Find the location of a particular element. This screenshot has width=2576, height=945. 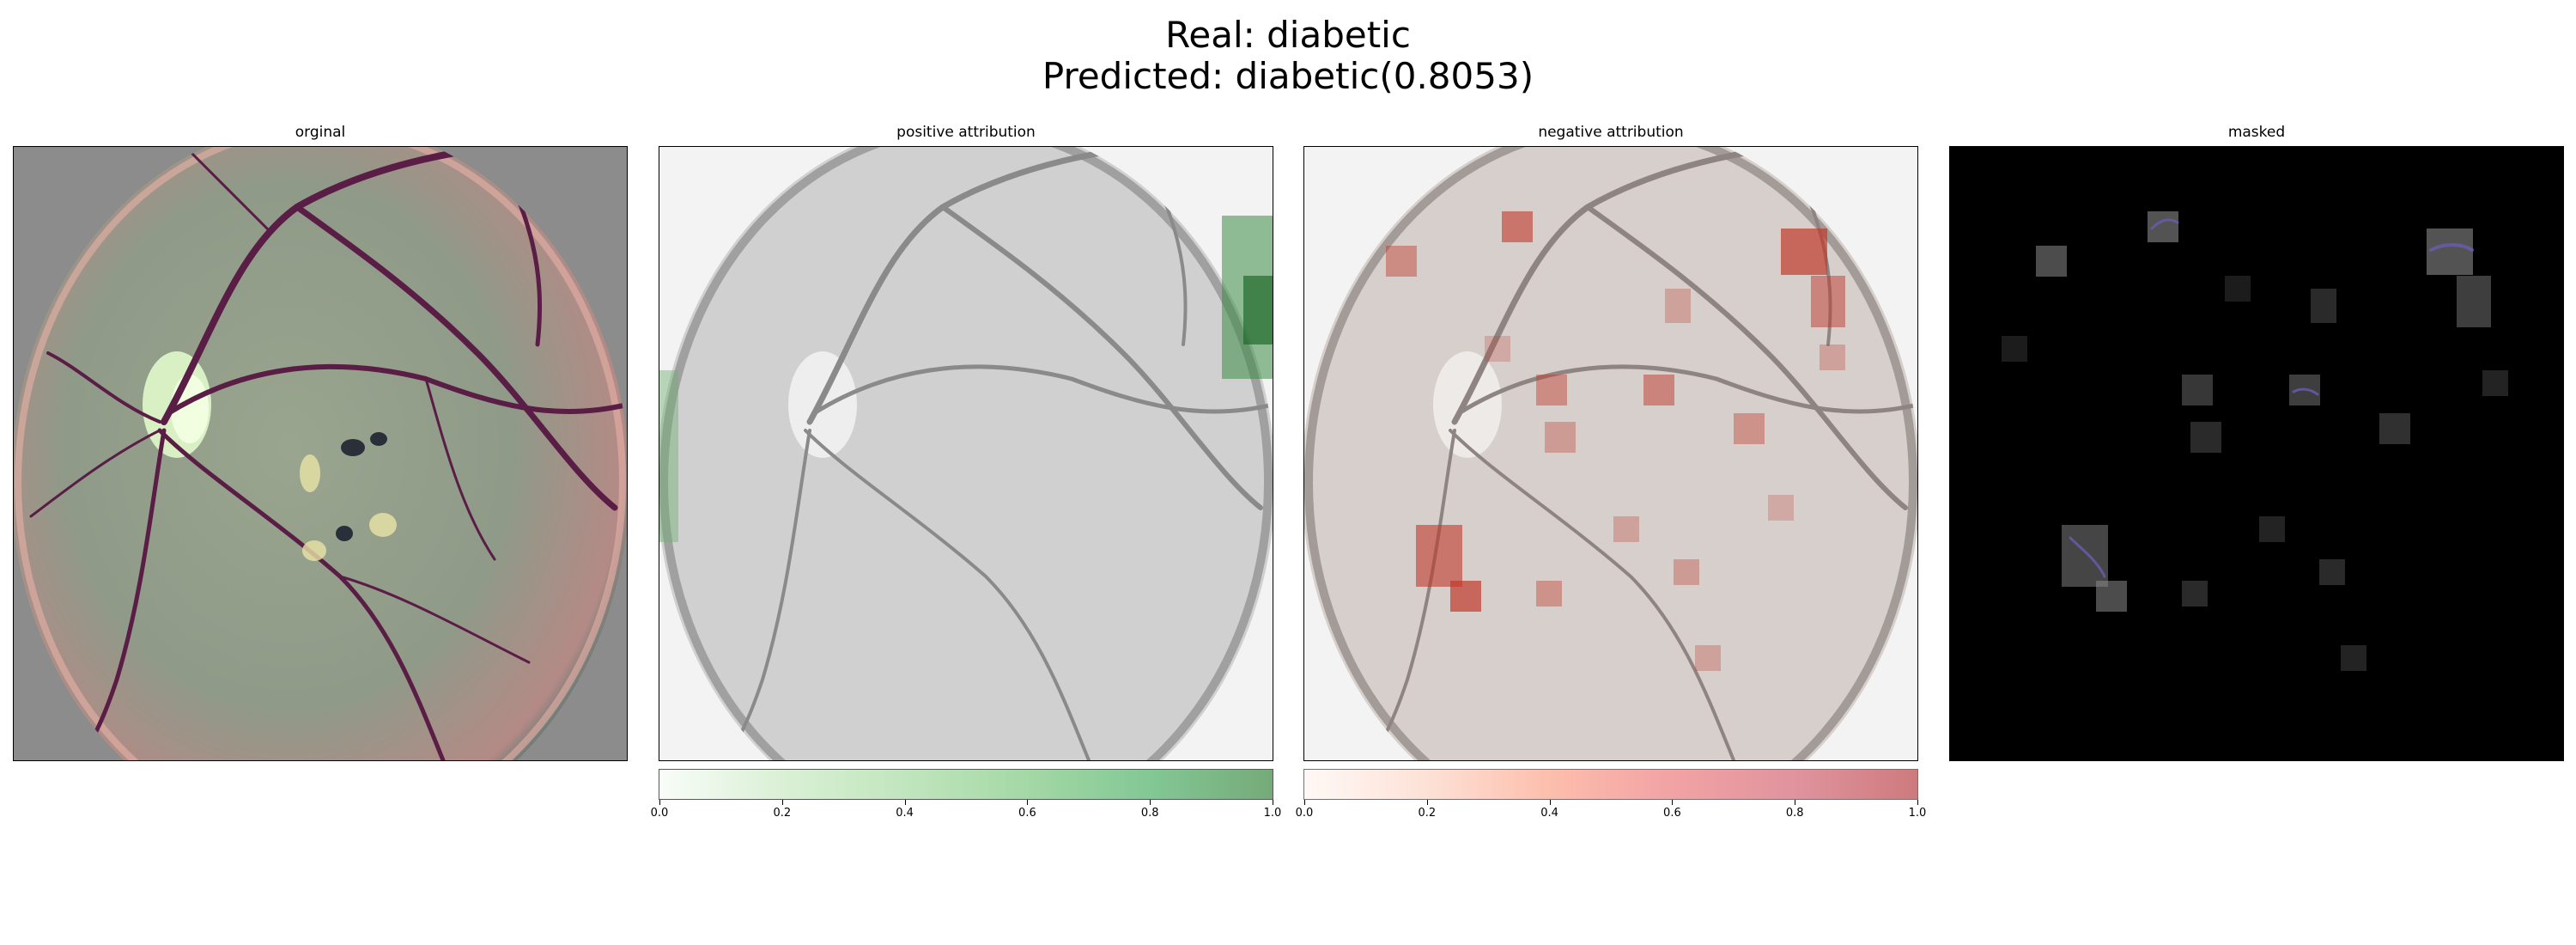

positive-colorbar-tick-label: 0.6 is located at coordinates (1027, 813).